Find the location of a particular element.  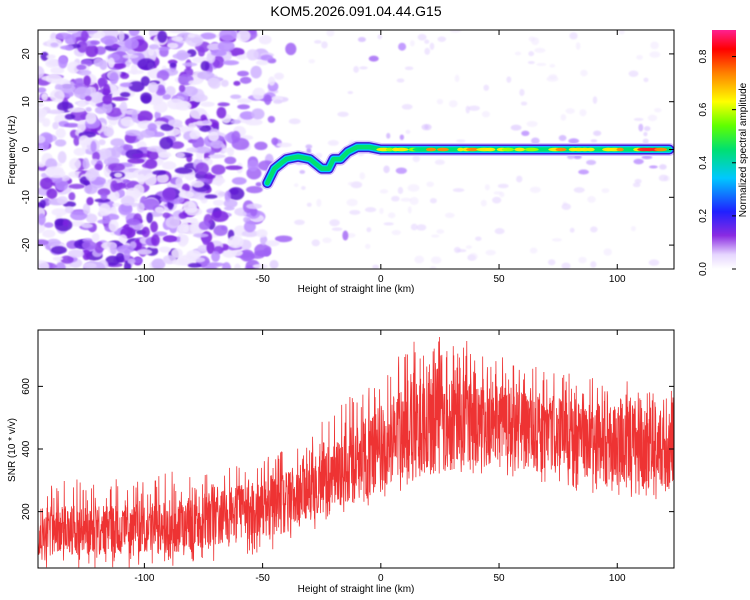

snr-y-tick-label: 200 is located at coordinates (26, 511).